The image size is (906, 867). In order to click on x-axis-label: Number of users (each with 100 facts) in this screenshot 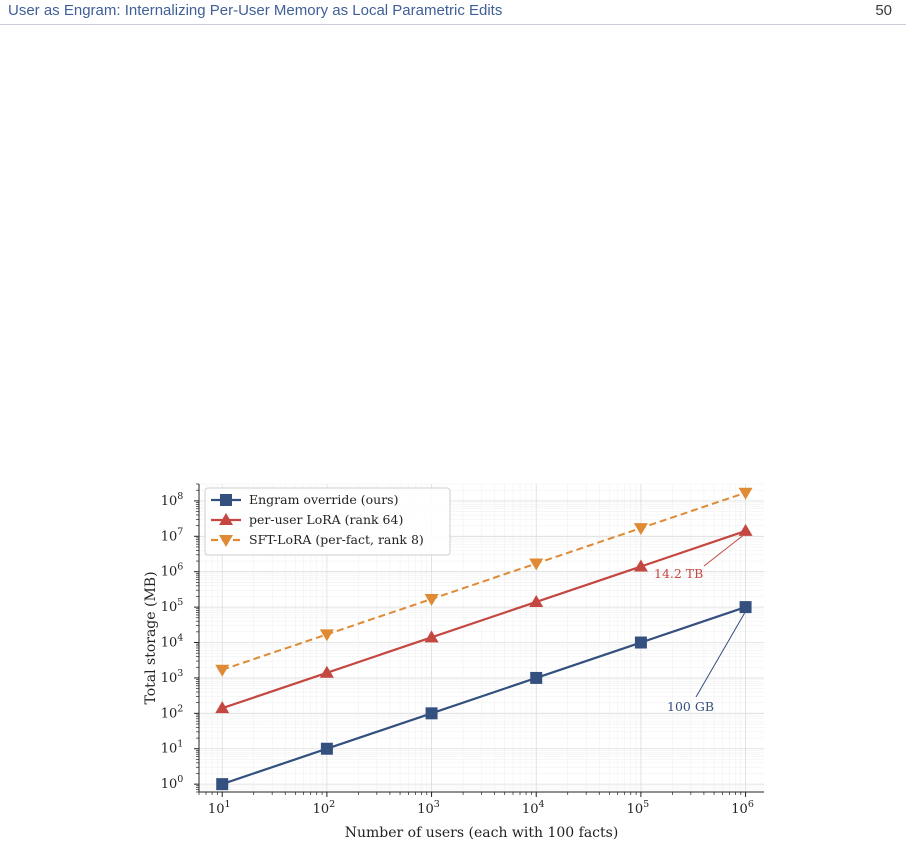, I will do `click(482, 833)`.